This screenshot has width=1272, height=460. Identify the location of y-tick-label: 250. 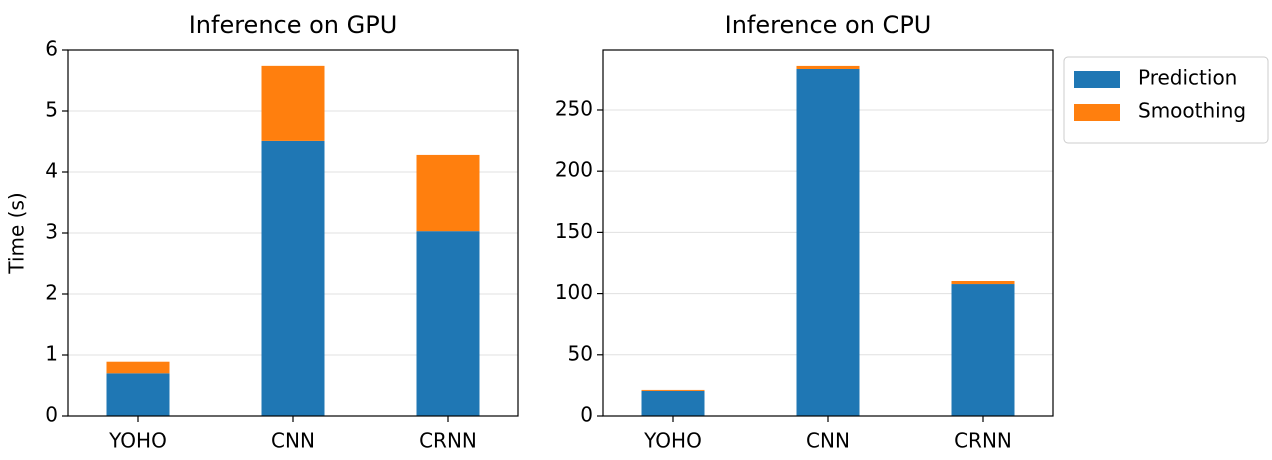
(574, 108).